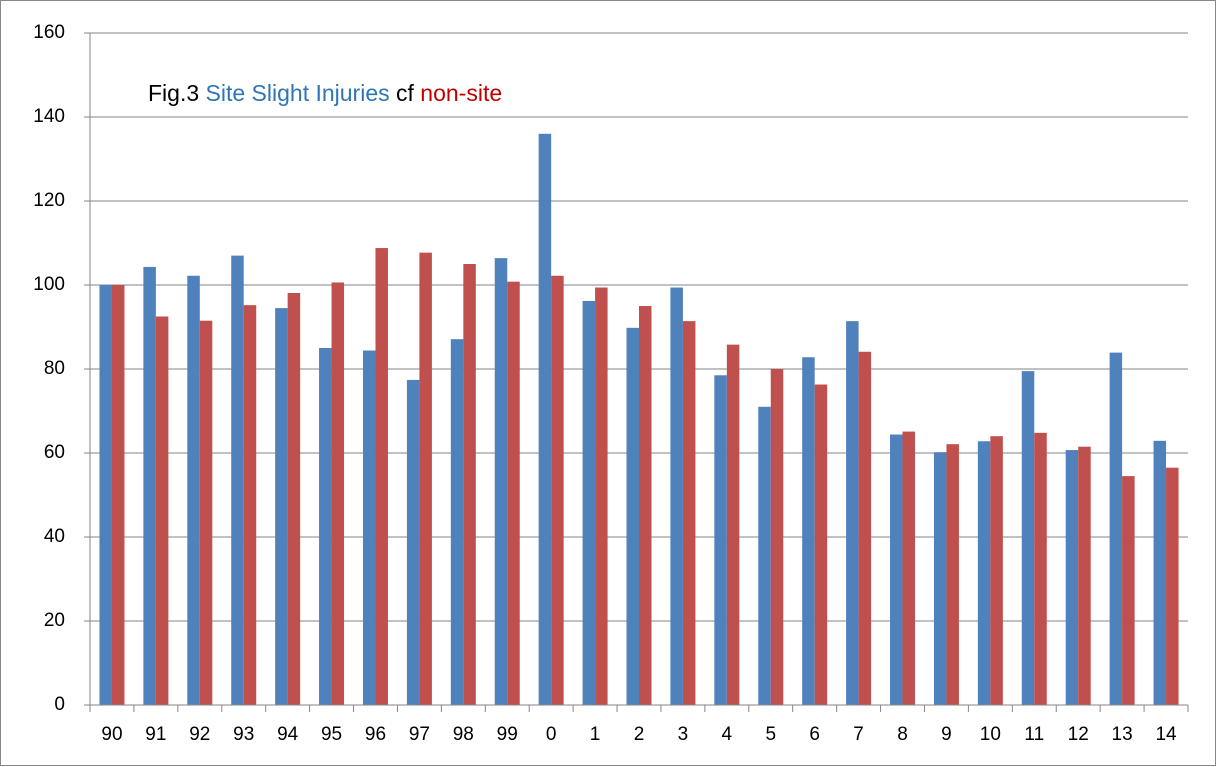 This screenshot has width=1217, height=767. I want to click on y-tick-label: 160, so click(49, 32).